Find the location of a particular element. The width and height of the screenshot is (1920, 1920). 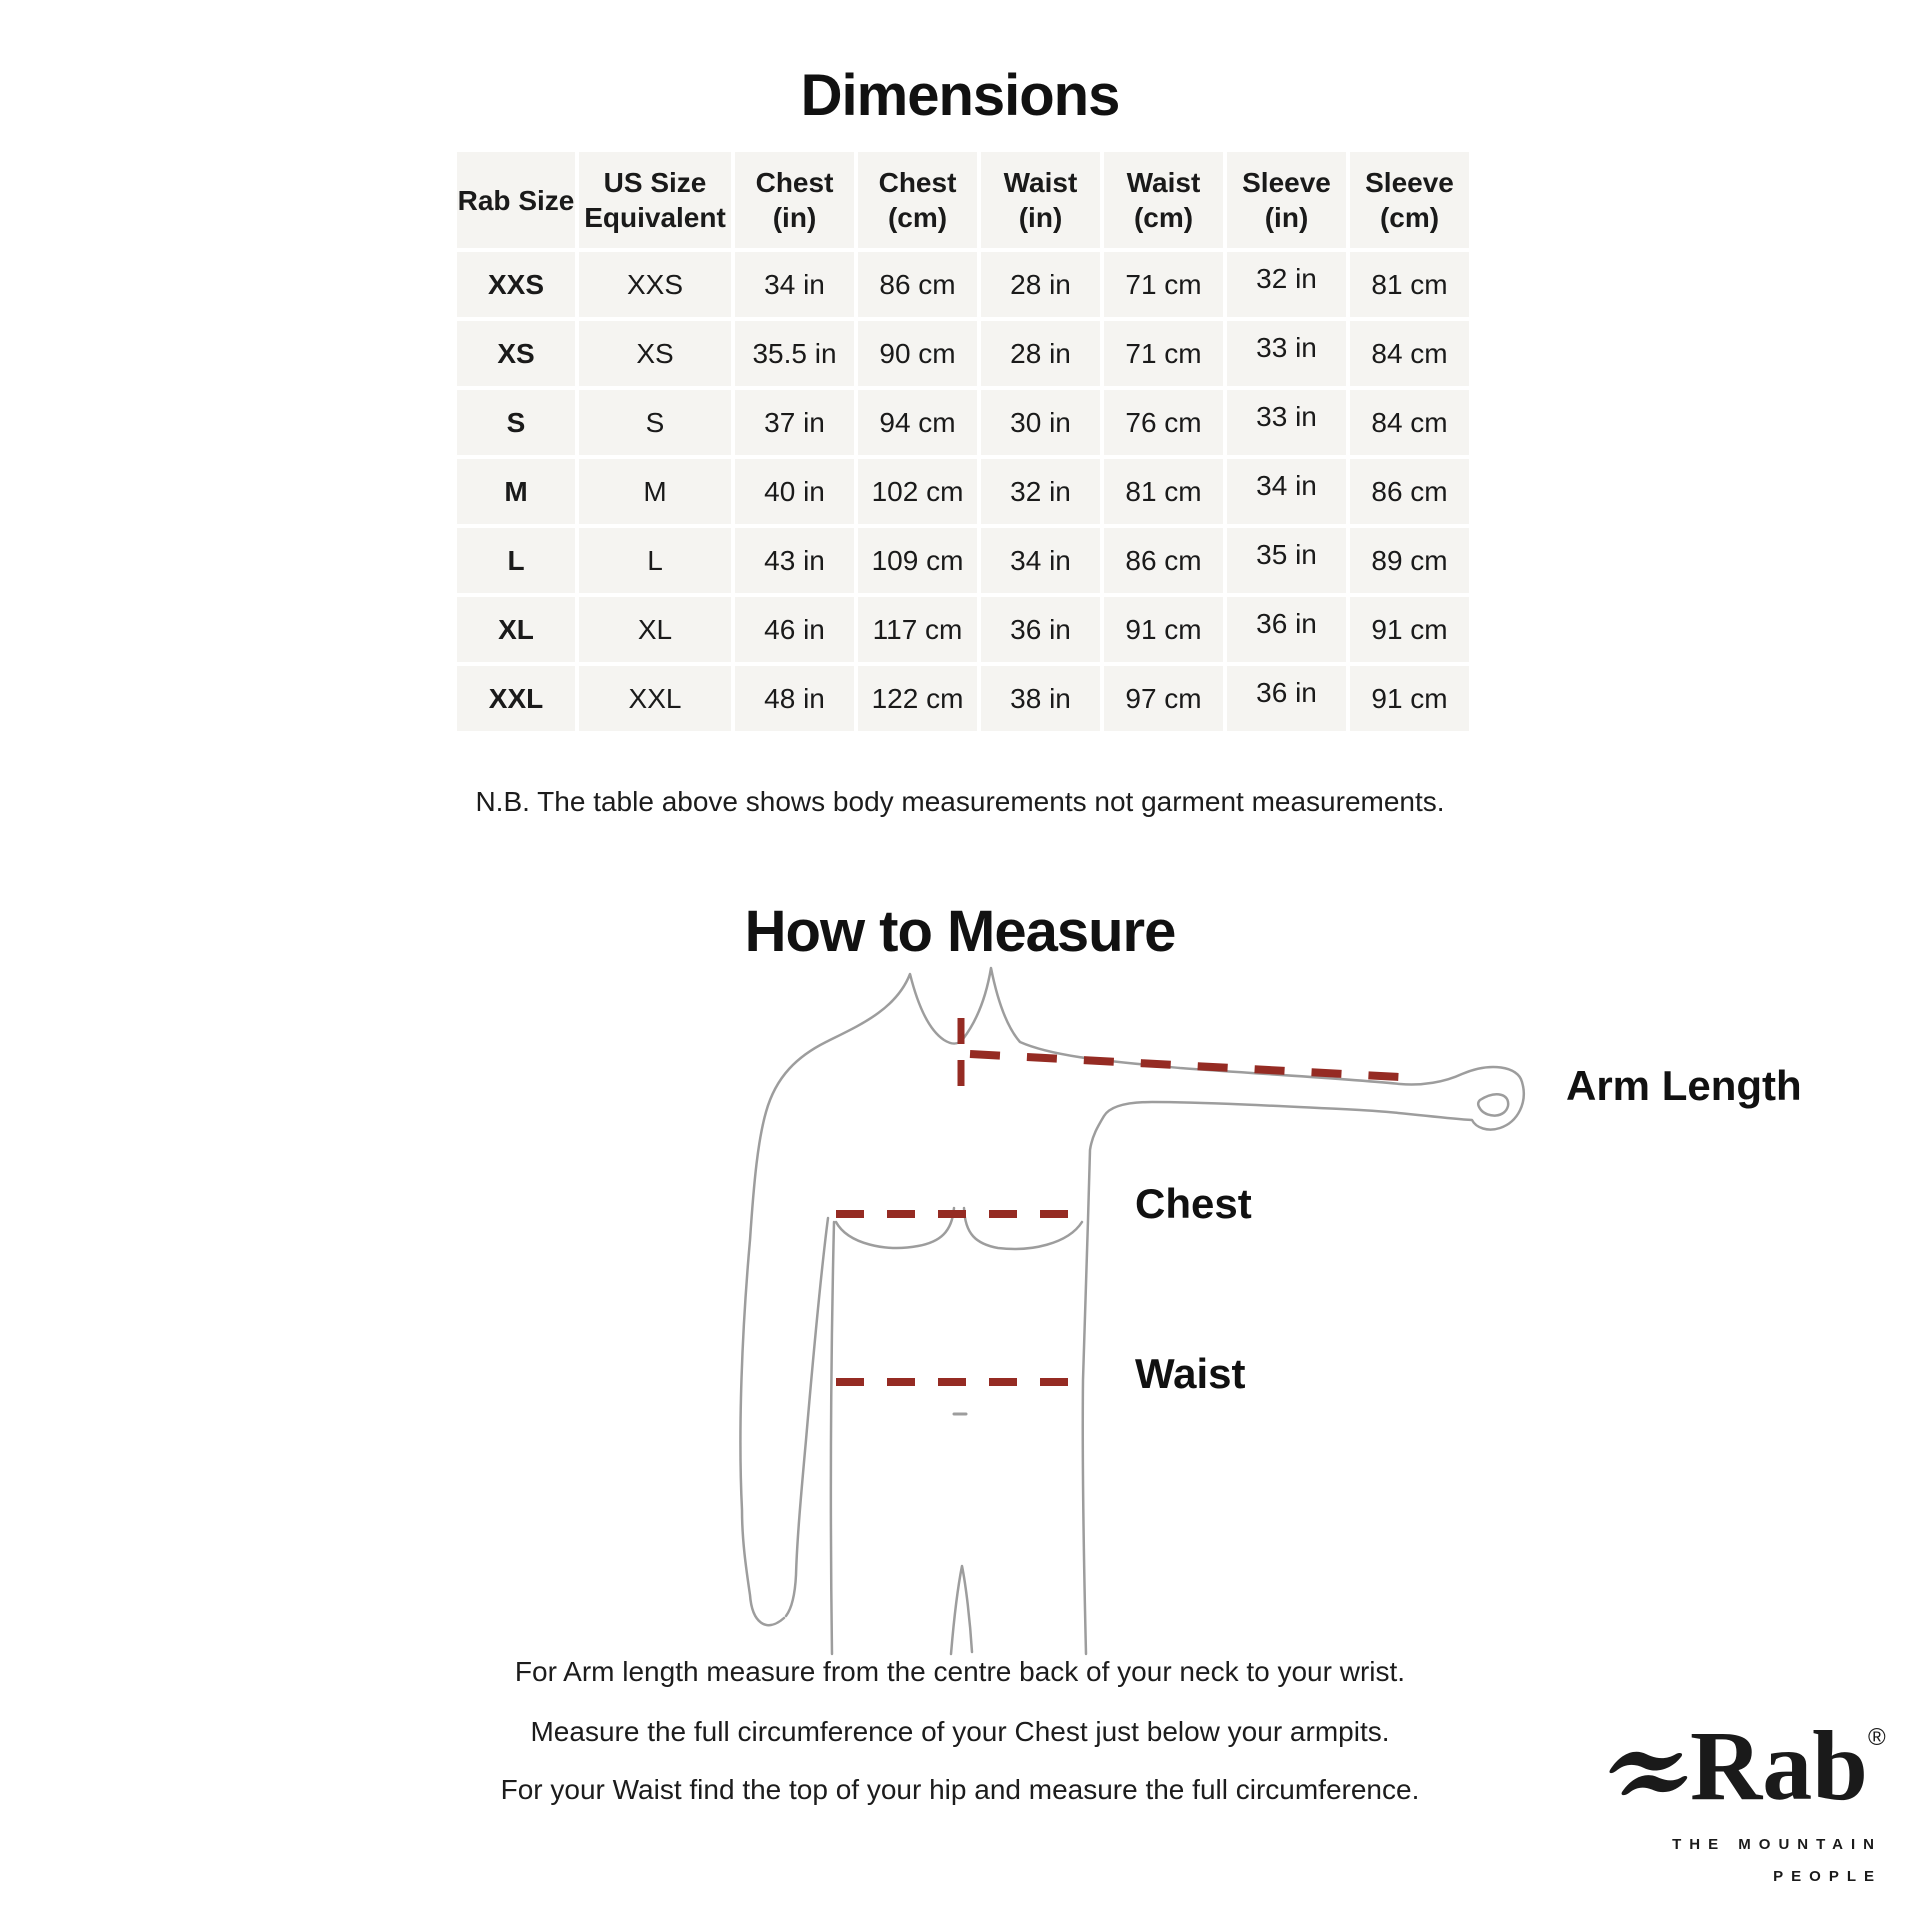

waist-label: Waist is located at coordinates (1190, 1373).